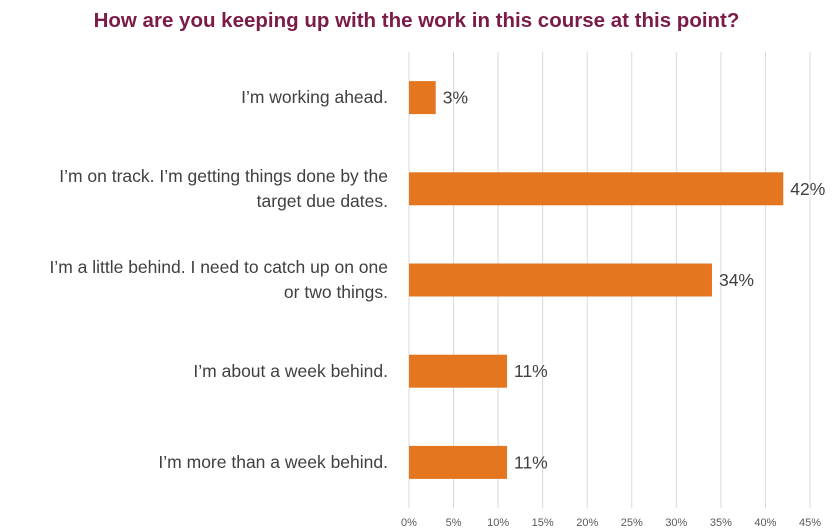  What do you see at coordinates (765, 522) in the screenshot?
I see `x-tick-label: 40%` at bounding box center [765, 522].